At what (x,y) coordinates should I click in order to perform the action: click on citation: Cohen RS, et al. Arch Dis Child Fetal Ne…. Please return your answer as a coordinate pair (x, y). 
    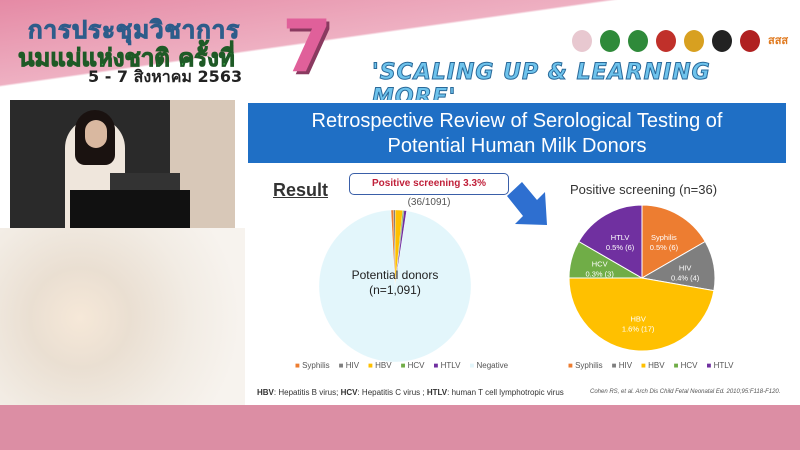
    Looking at the image, I should click on (685, 392).